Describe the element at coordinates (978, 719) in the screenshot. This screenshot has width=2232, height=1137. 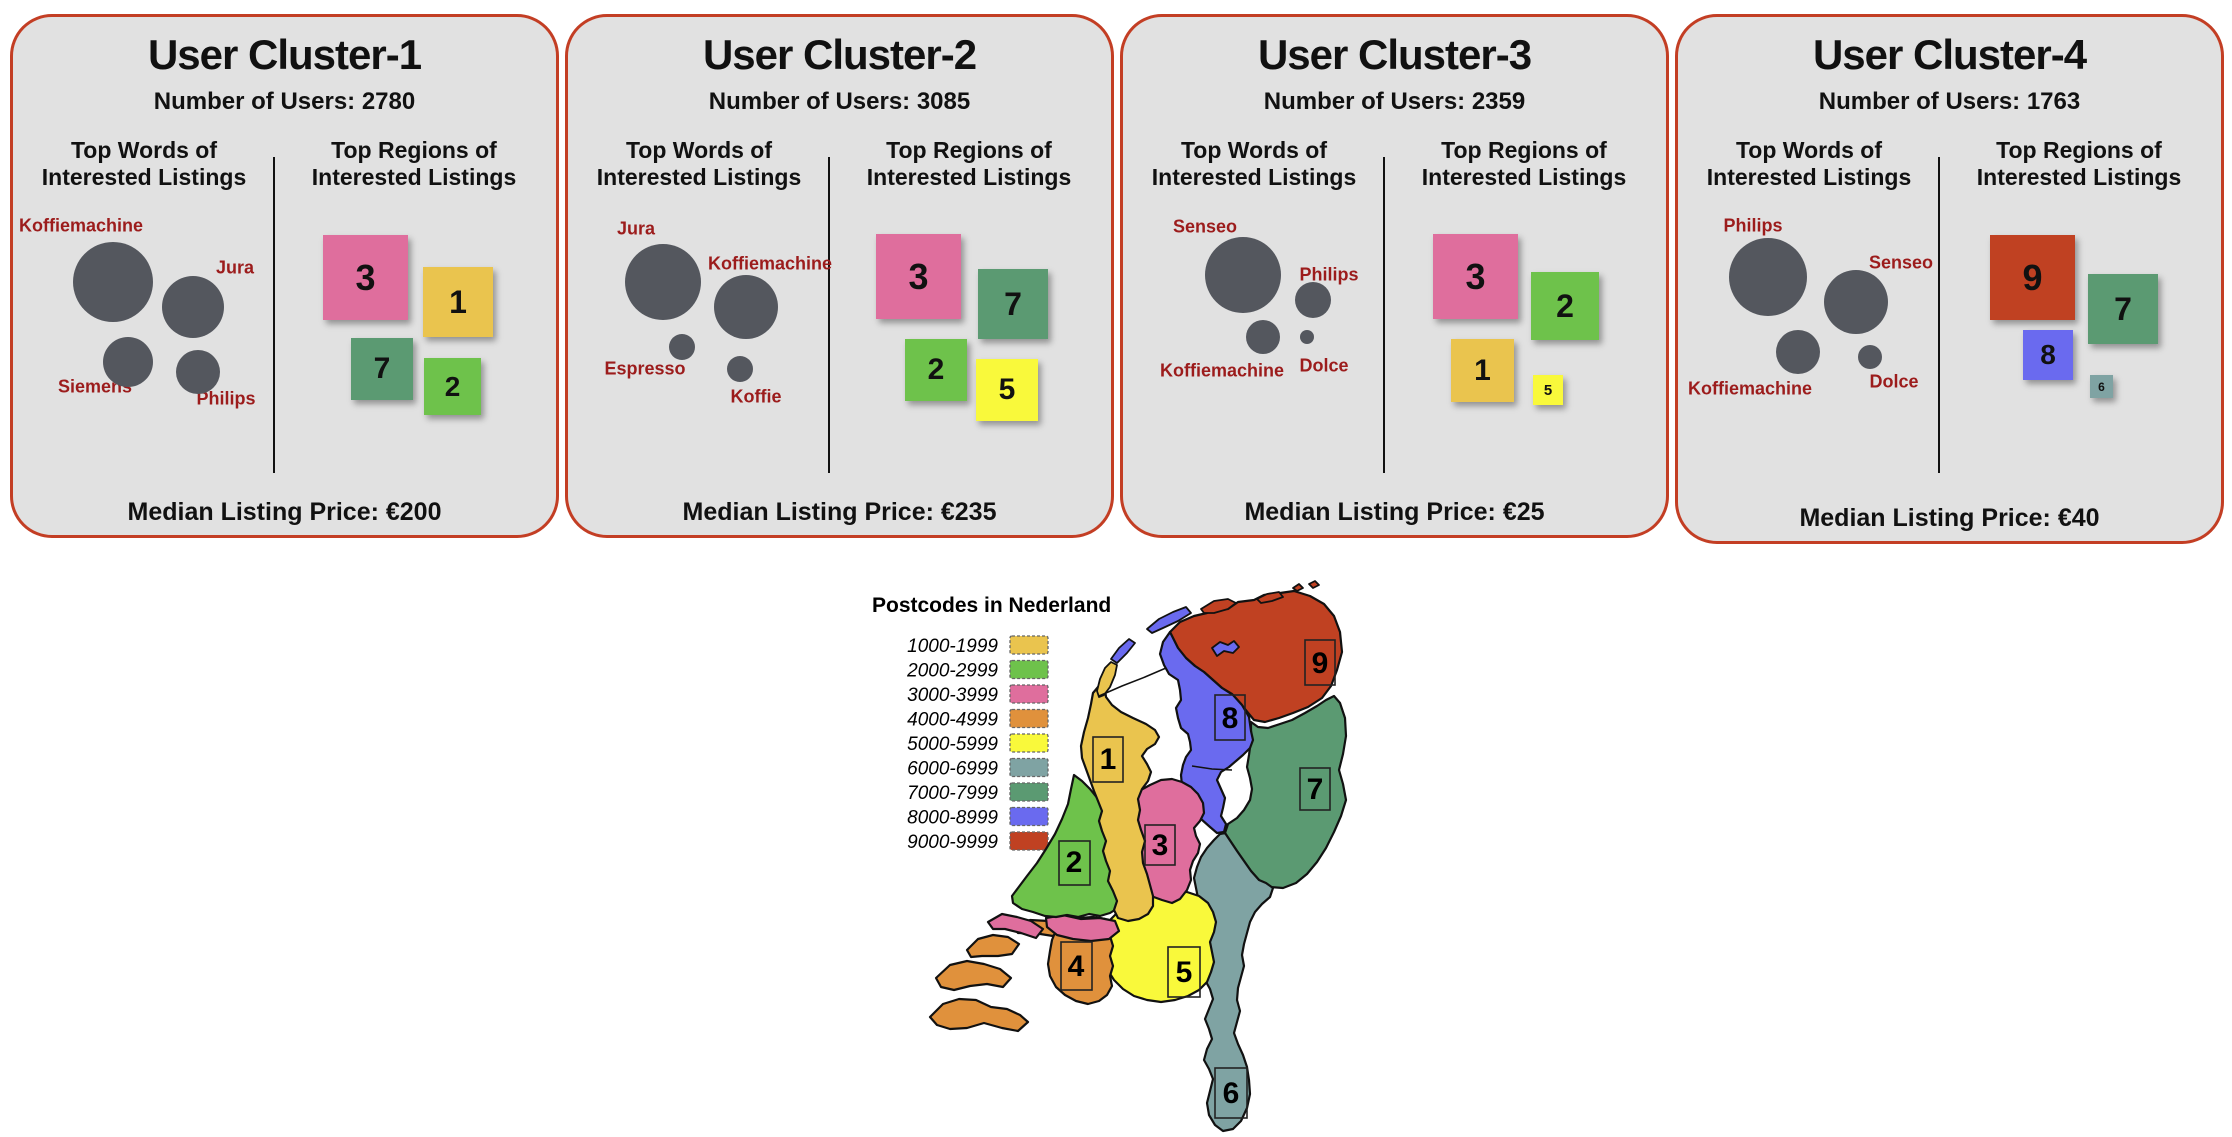
I see `legend-item: 4000-4999` at that location.